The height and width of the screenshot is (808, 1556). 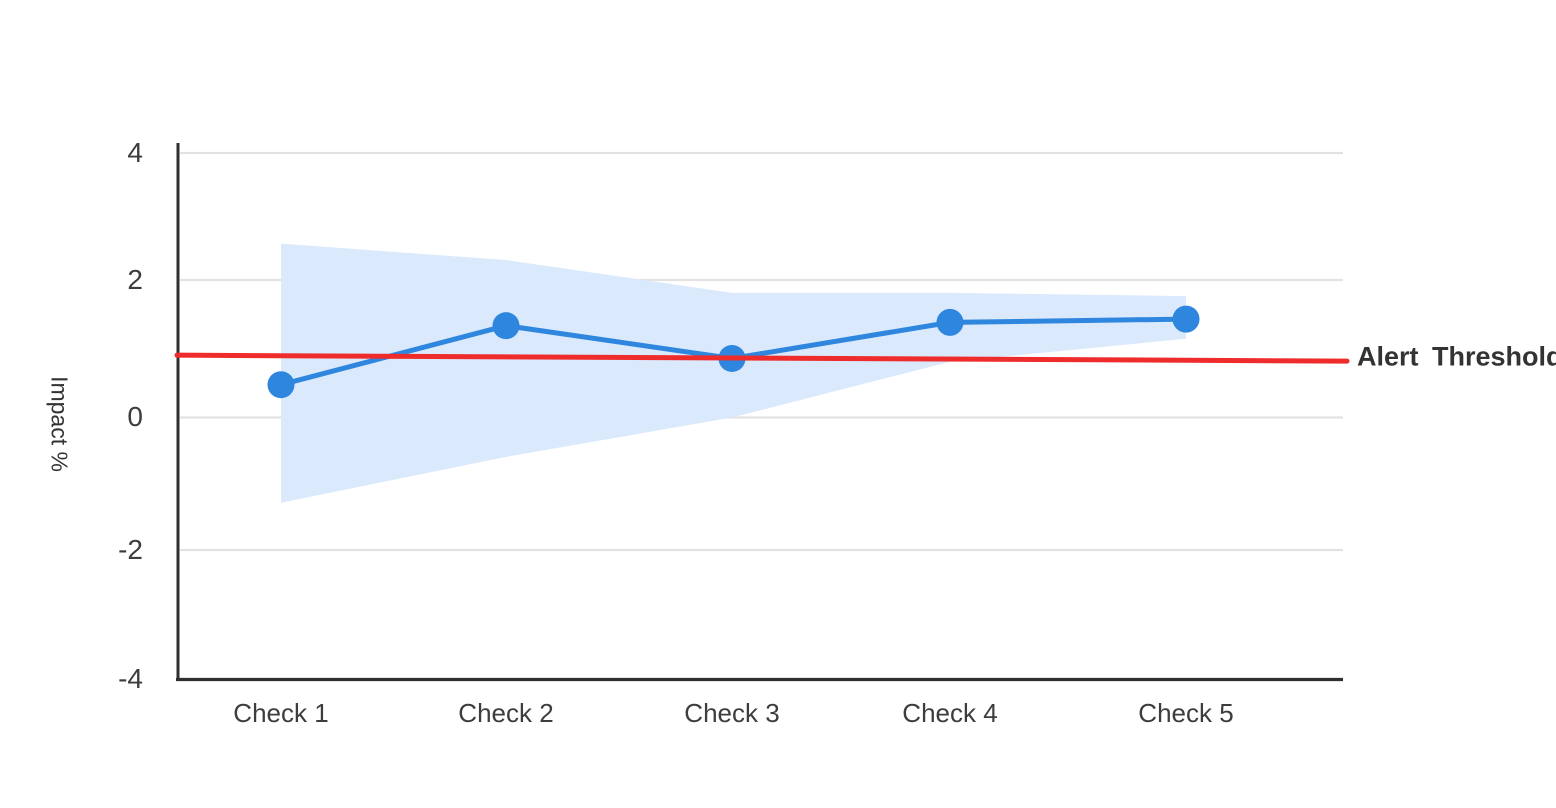 I want to click on y-tick-neg4: -4, so click(x=130, y=678).